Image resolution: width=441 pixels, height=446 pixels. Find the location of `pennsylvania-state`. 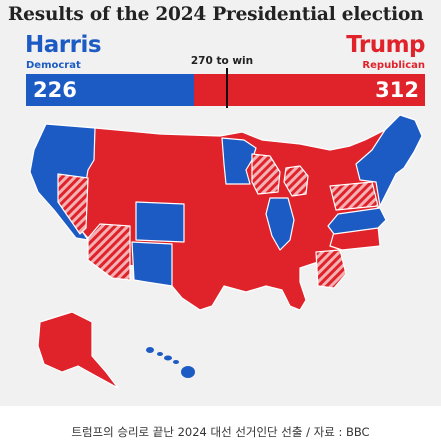

pennsylvania-state is located at coordinates (354, 196).